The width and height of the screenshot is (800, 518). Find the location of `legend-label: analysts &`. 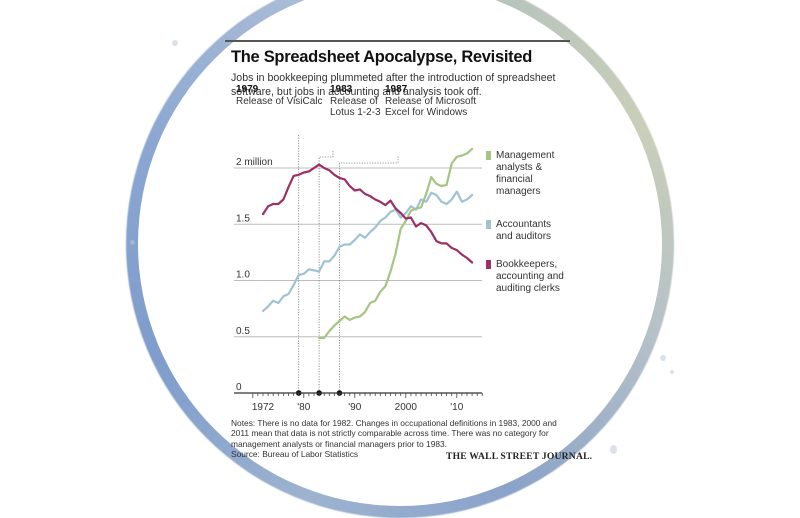

legend-label: analysts & is located at coordinates (519, 167).